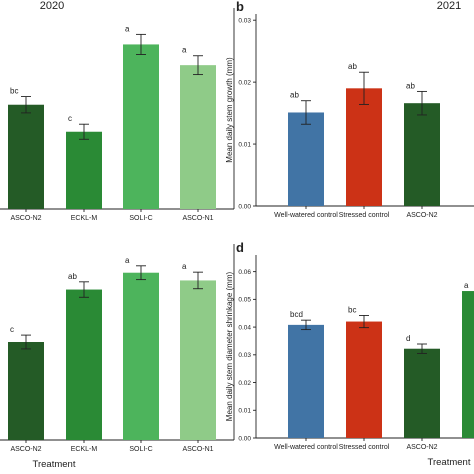 This screenshot has width=474, height=474. Describe the element at coordinates (14, 91) in the screenshot. I see `panel-a-sig-letter-0: bc` at that location.